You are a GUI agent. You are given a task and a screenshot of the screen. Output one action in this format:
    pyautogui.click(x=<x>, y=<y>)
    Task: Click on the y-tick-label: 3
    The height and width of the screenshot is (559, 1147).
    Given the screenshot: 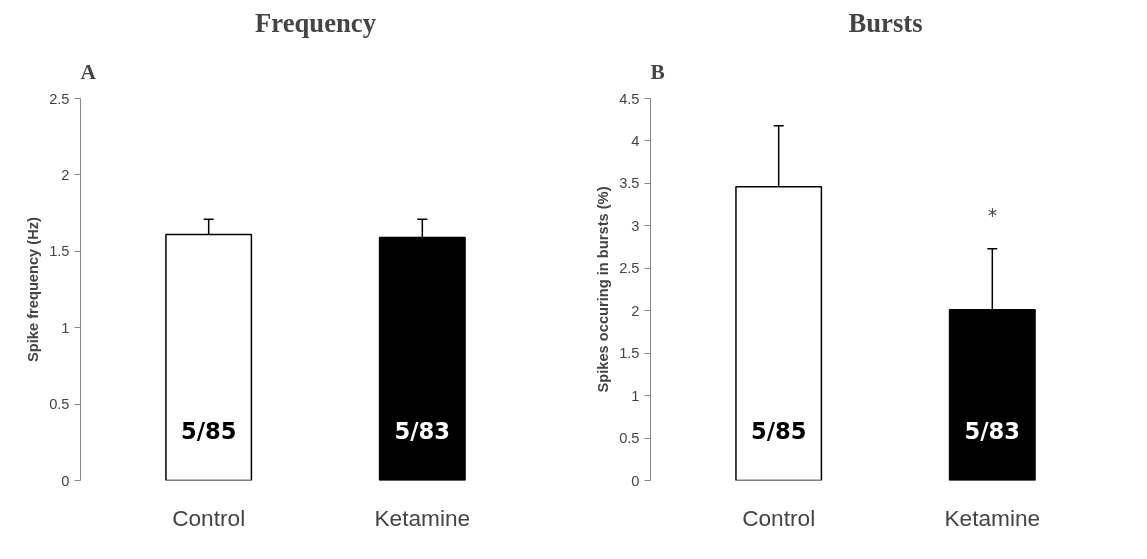 What is the action you would take?
    pyautogui.click(x=635, y=225)
    